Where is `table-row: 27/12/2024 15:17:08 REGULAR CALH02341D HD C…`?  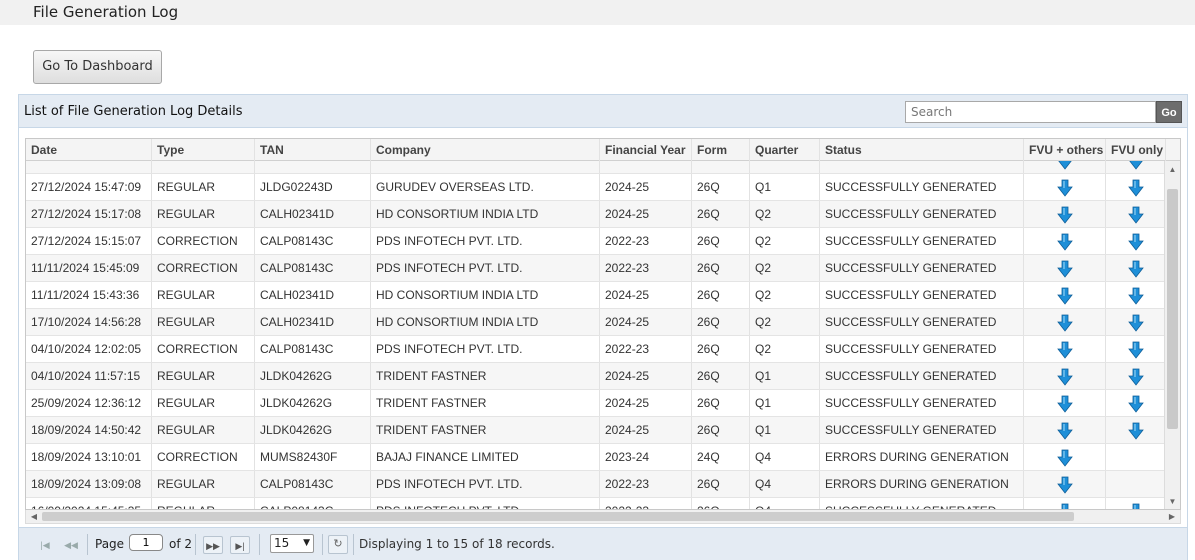 table-row: 27/12/2024 15:17:08 REGULAR CALH02341D HD C… is located at coordinates (596, 214).